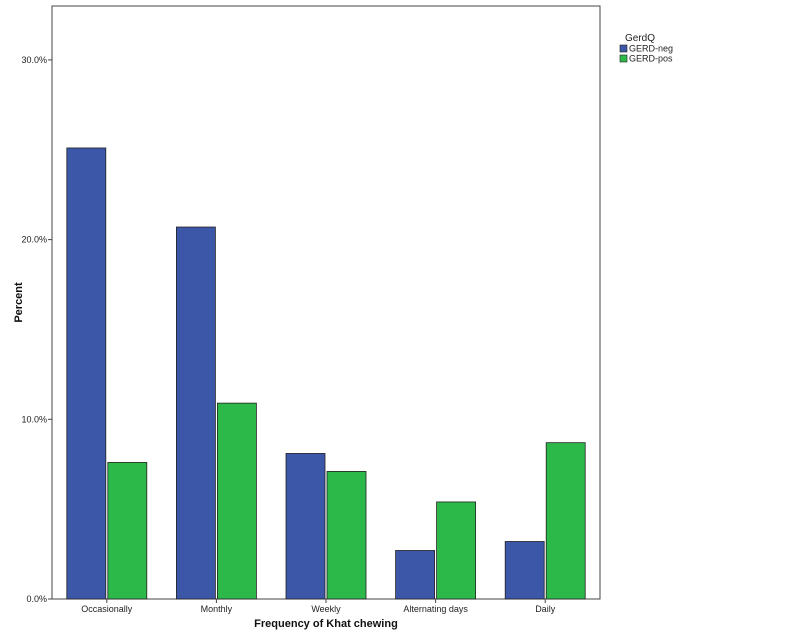  Describe the element at coordinates (34, 419) in the screenshot. I see `y-tick-label: 10.0%` at that location.